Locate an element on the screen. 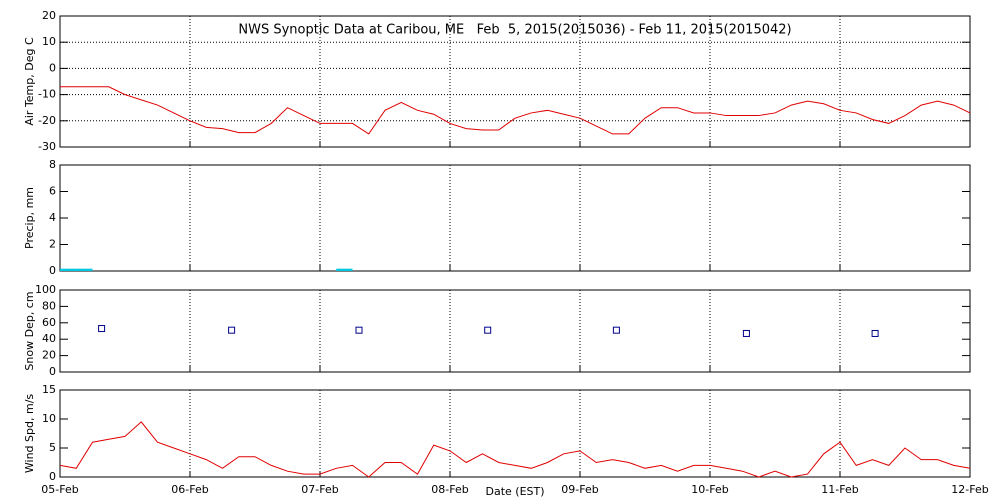  y-tick-label: 60 is located at coordinates (49, 322).